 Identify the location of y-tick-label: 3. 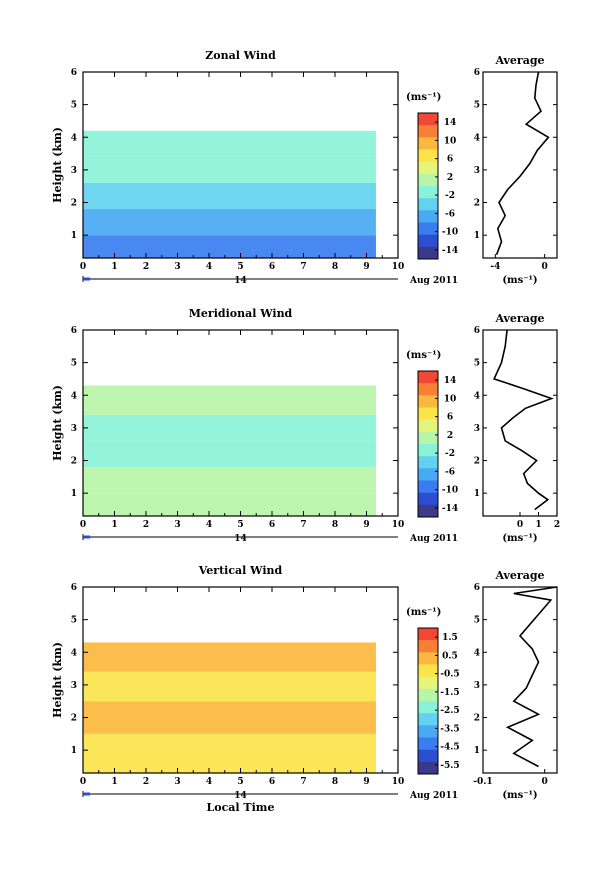
(74, 686).